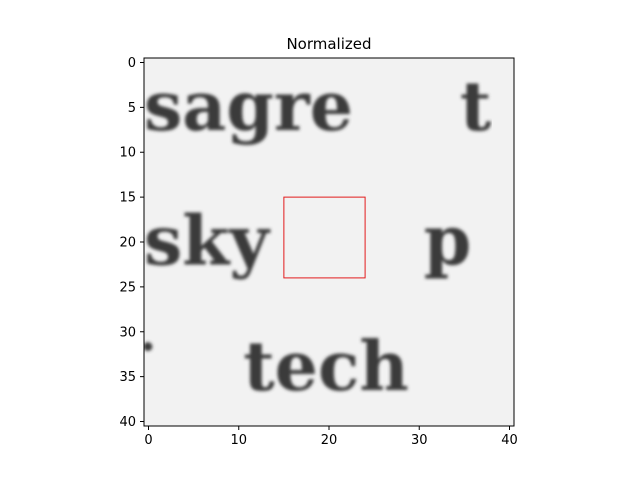  I want to click on image-text-line: t, so click(476, 107).